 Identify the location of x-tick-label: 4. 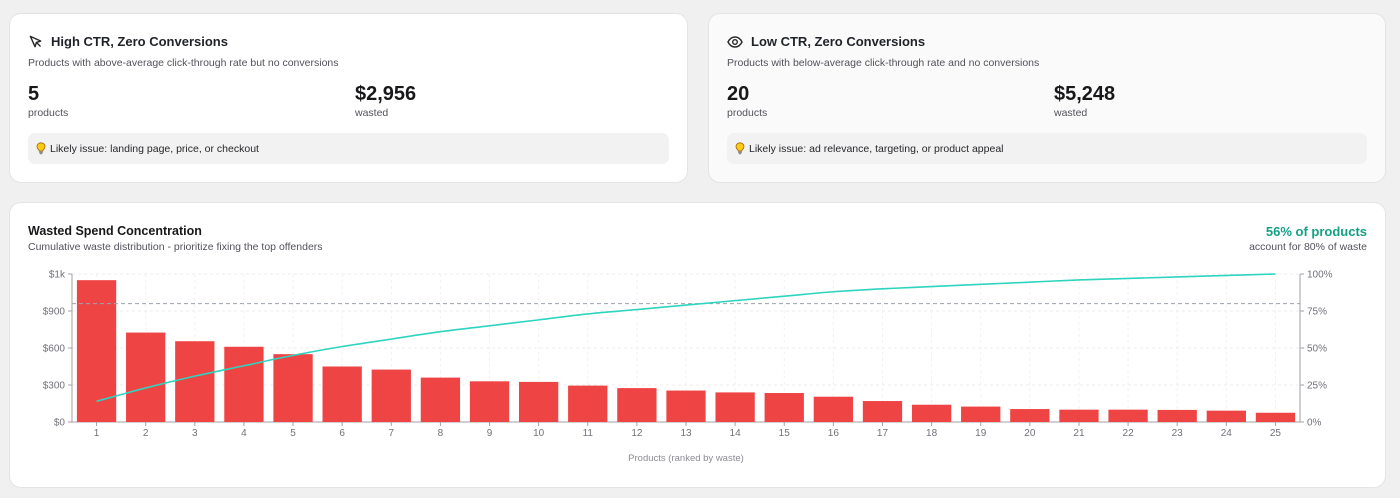
(244, 433).